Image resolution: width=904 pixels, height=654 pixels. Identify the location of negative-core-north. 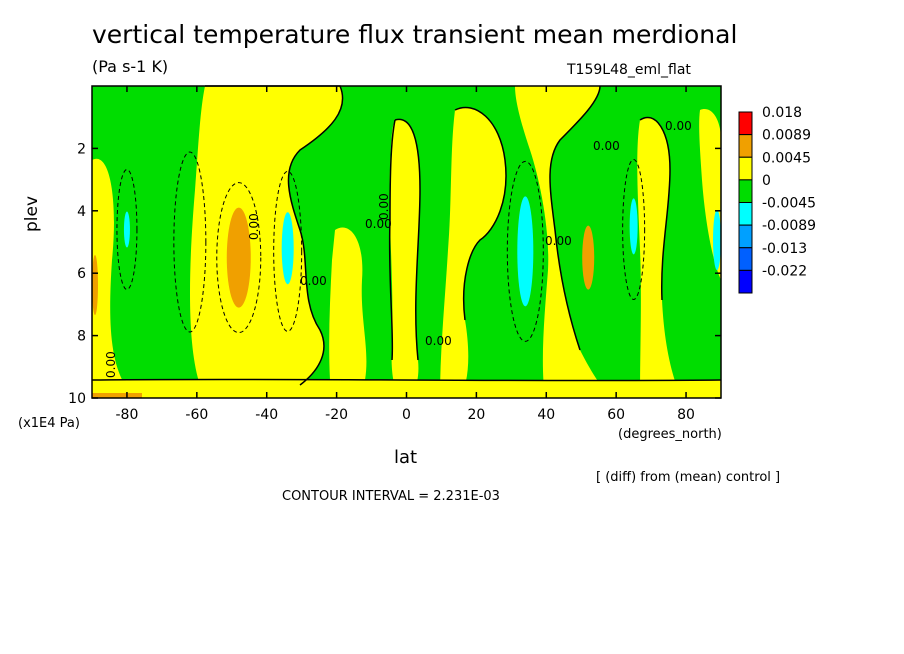
(525, 251).